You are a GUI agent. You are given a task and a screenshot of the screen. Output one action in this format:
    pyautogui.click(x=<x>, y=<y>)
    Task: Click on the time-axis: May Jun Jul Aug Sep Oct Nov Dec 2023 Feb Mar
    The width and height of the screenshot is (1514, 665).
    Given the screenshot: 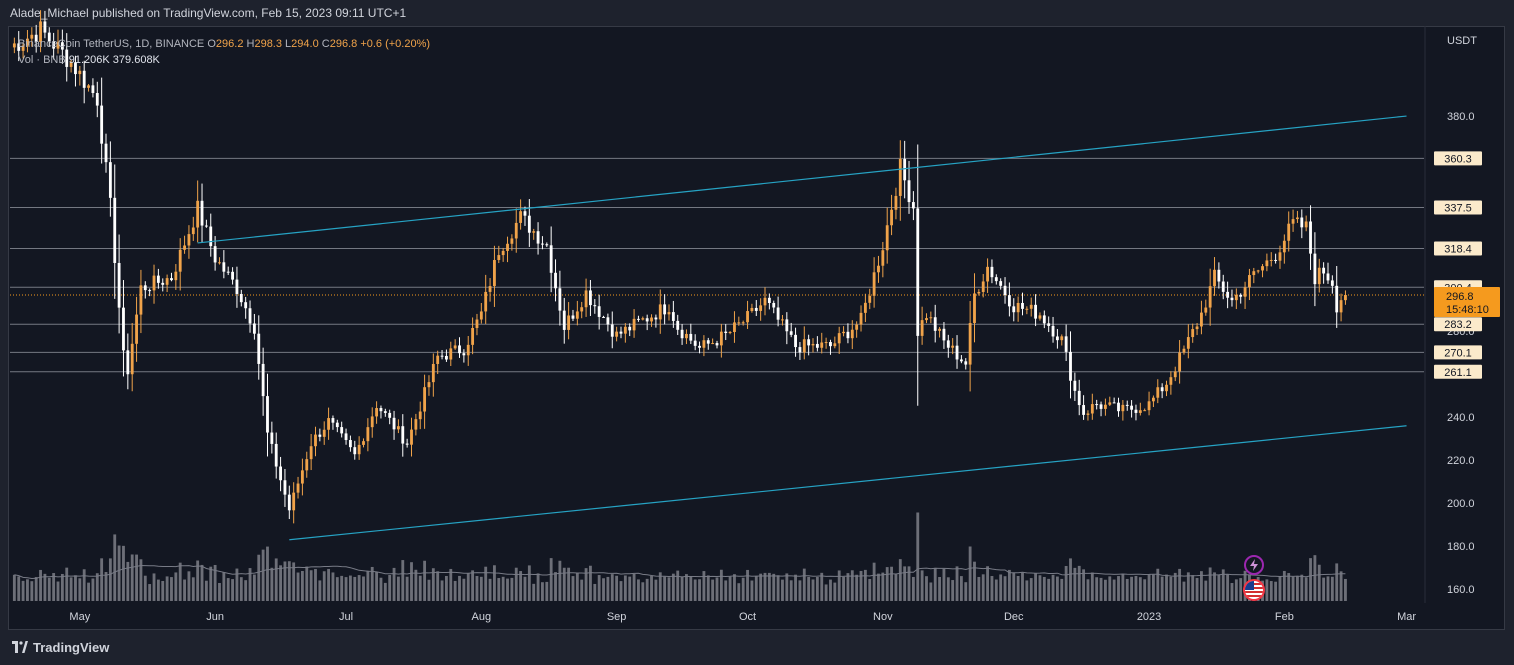 What is the action you would take?
    pyautogui.click(x=742, y=617)
    